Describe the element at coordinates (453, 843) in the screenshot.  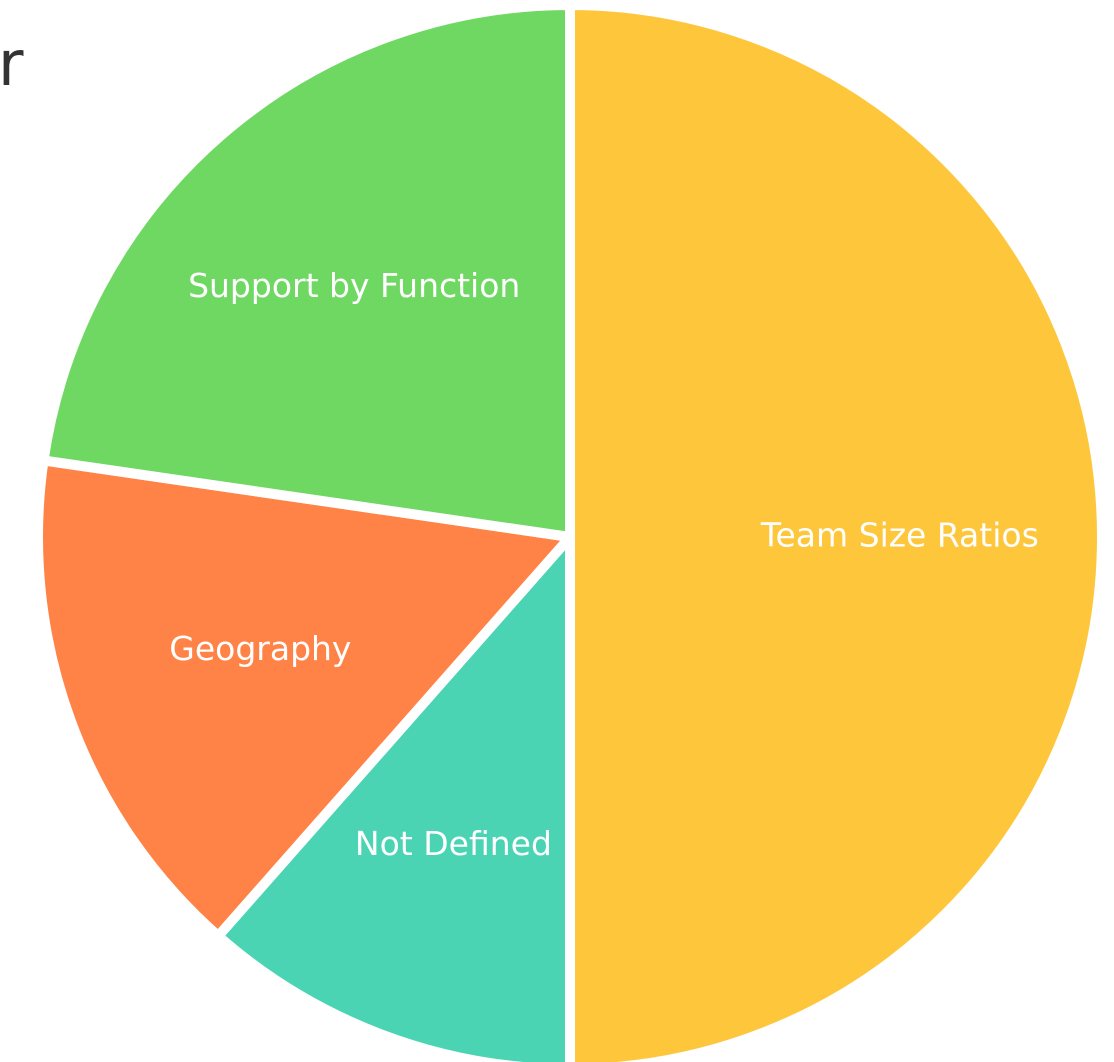
I see `slice-label: Not Defined` at that location.